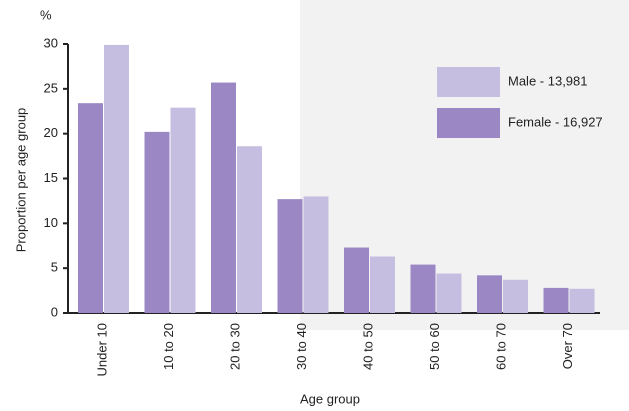 This screenshot has height=411, width=629. Describe the element at coordinates (301, 346) in the screenshot. I see `x-tick-label: 30 to 40` at that location.